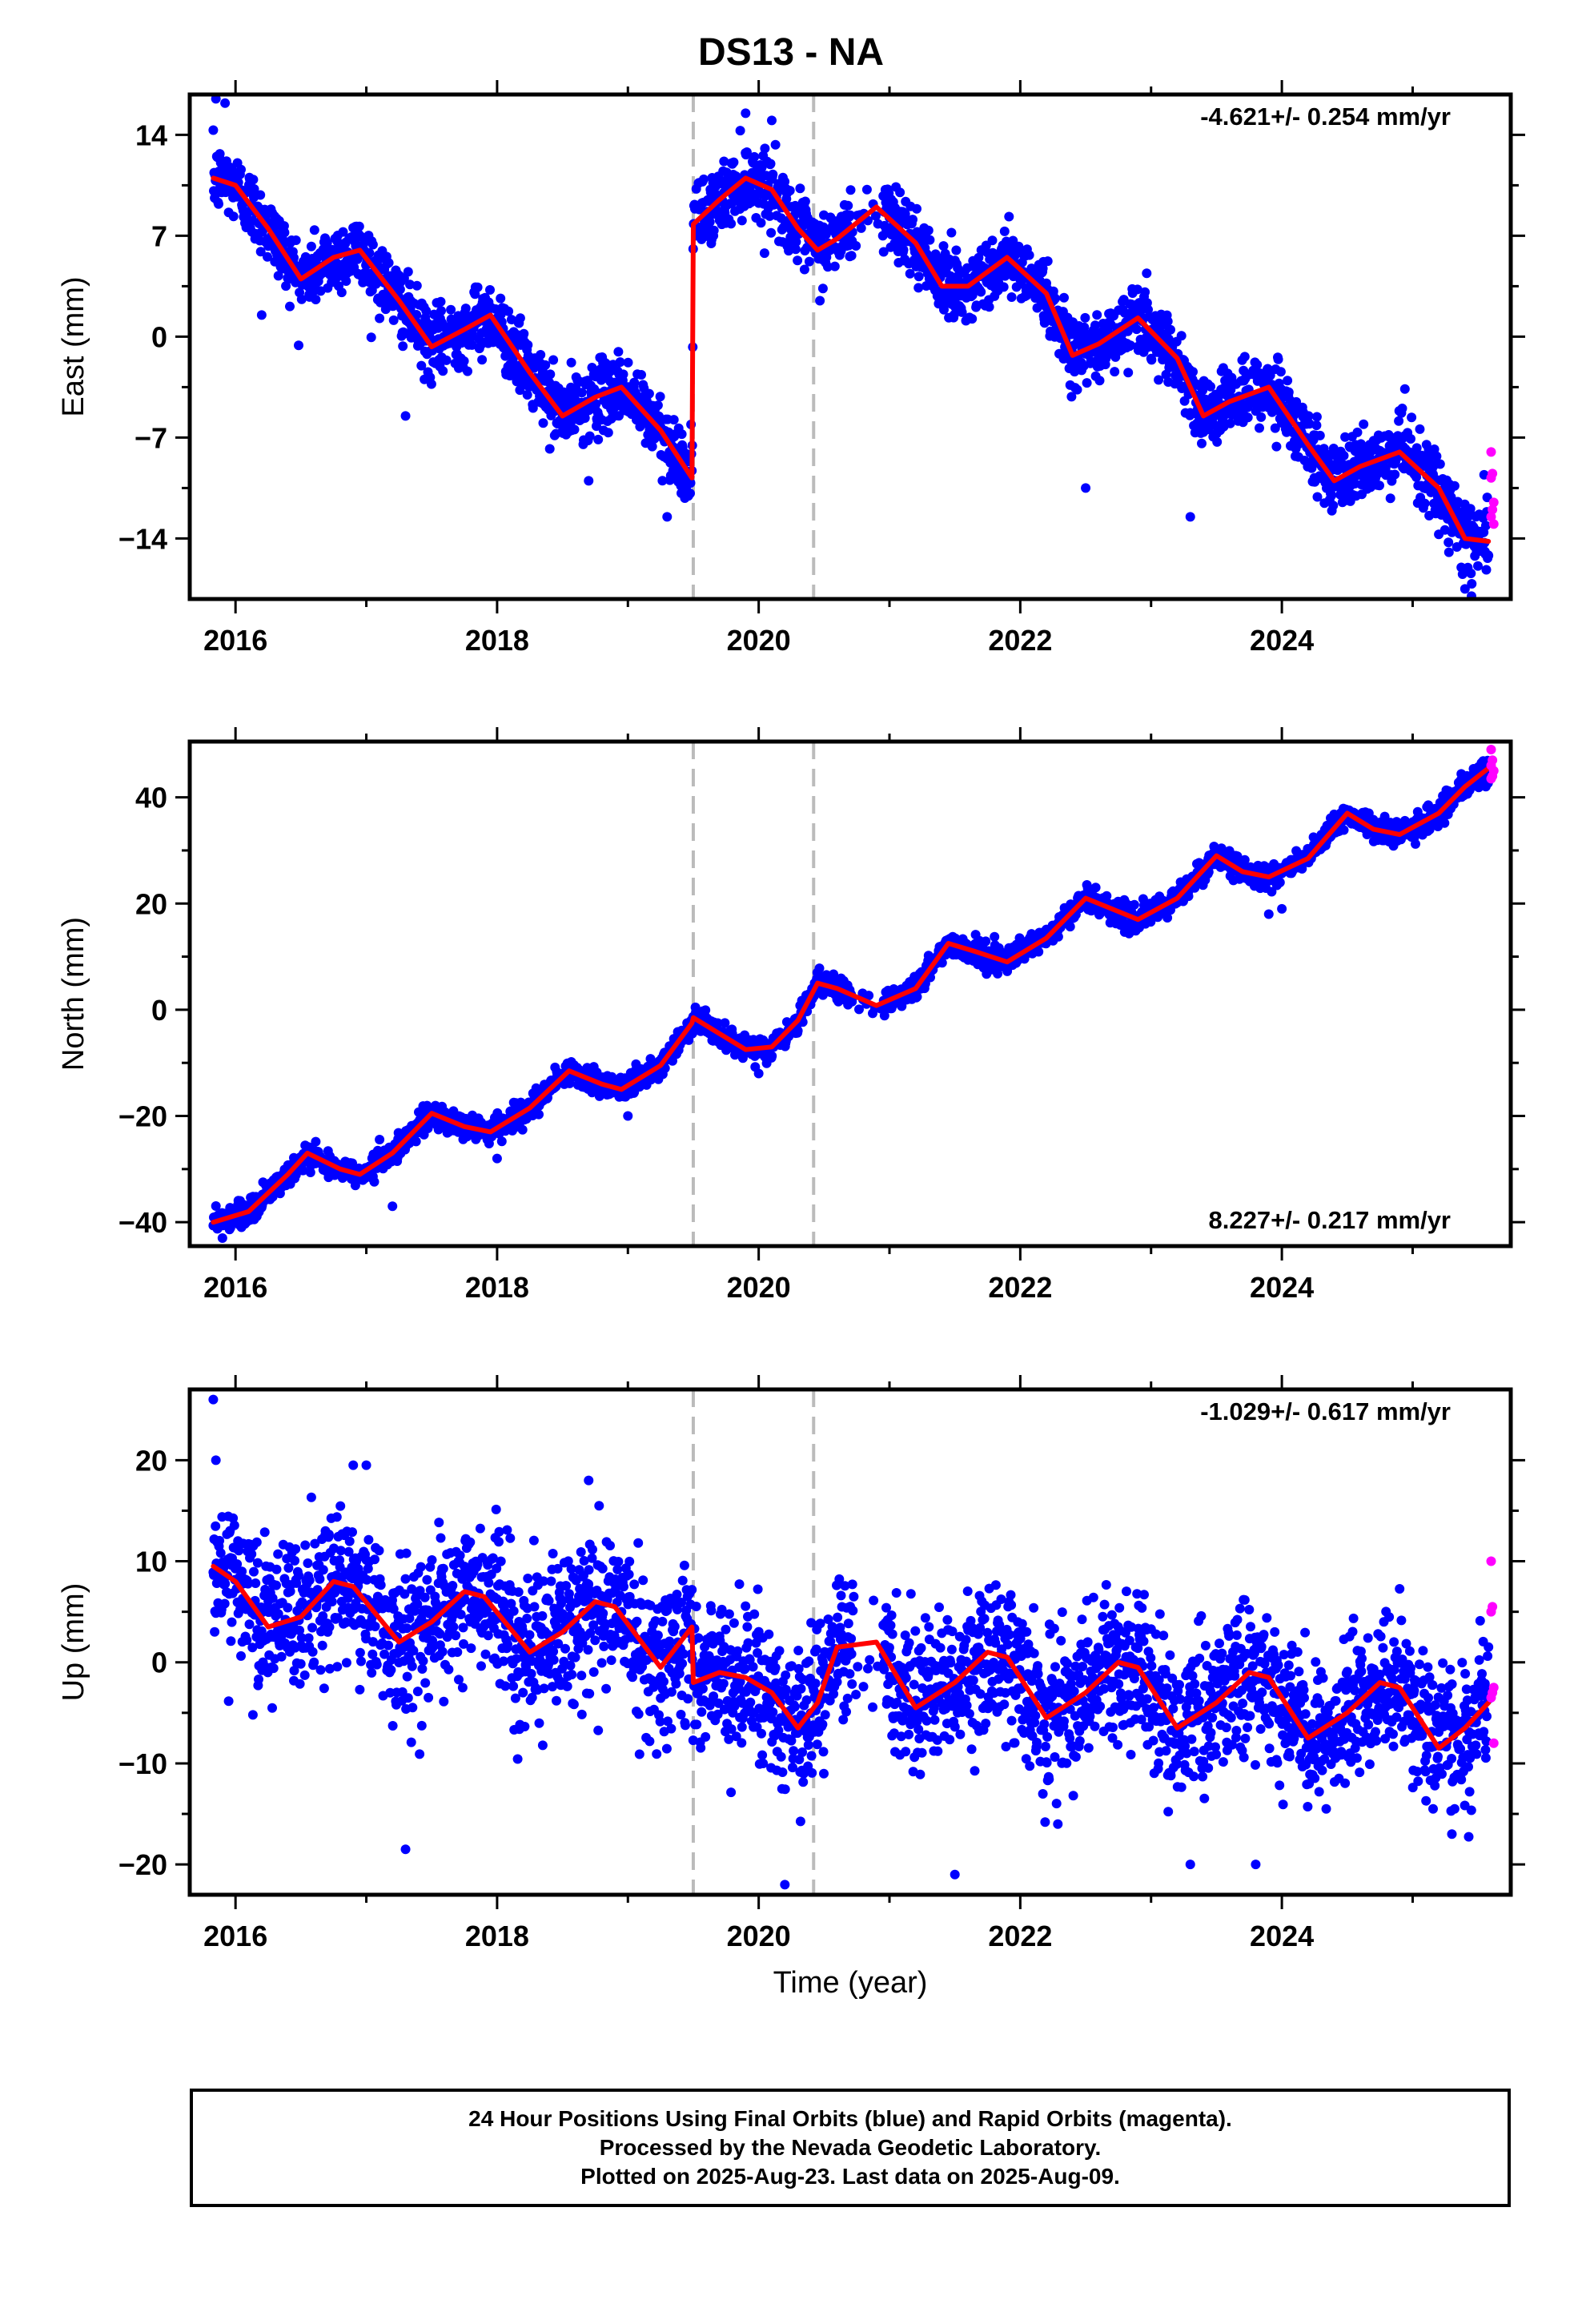 The image size is (1582, 2324). What do you see at coordinates (791, 52) in the screenshot?
I see `chart-title: DS13 - NA` at bounding box center [791, 52].